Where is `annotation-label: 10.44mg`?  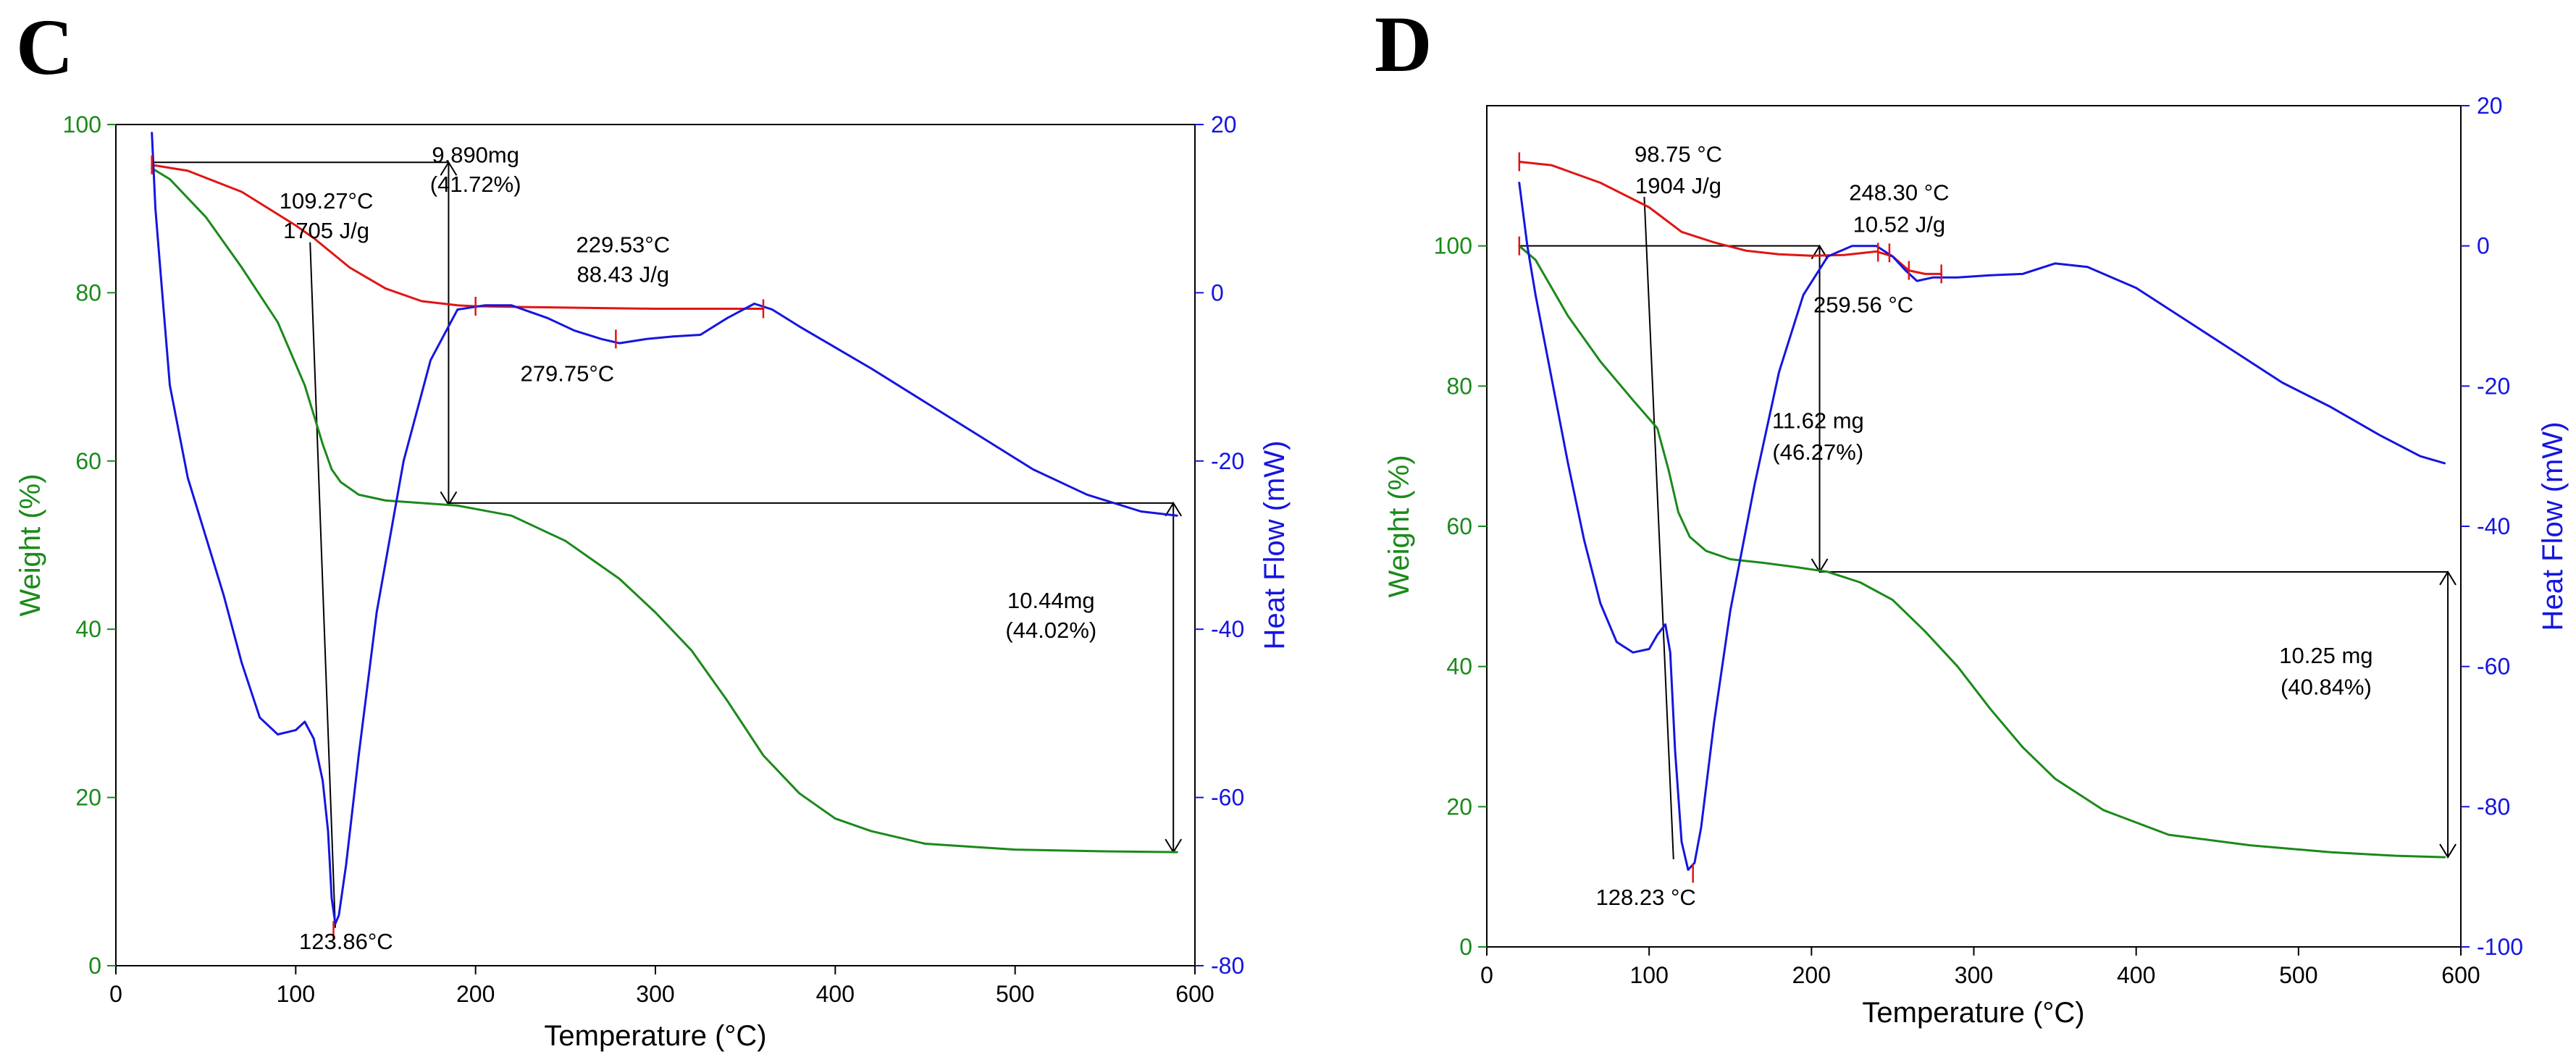
annotation-label: 10.44mg is located at coordinates (1051, 601).